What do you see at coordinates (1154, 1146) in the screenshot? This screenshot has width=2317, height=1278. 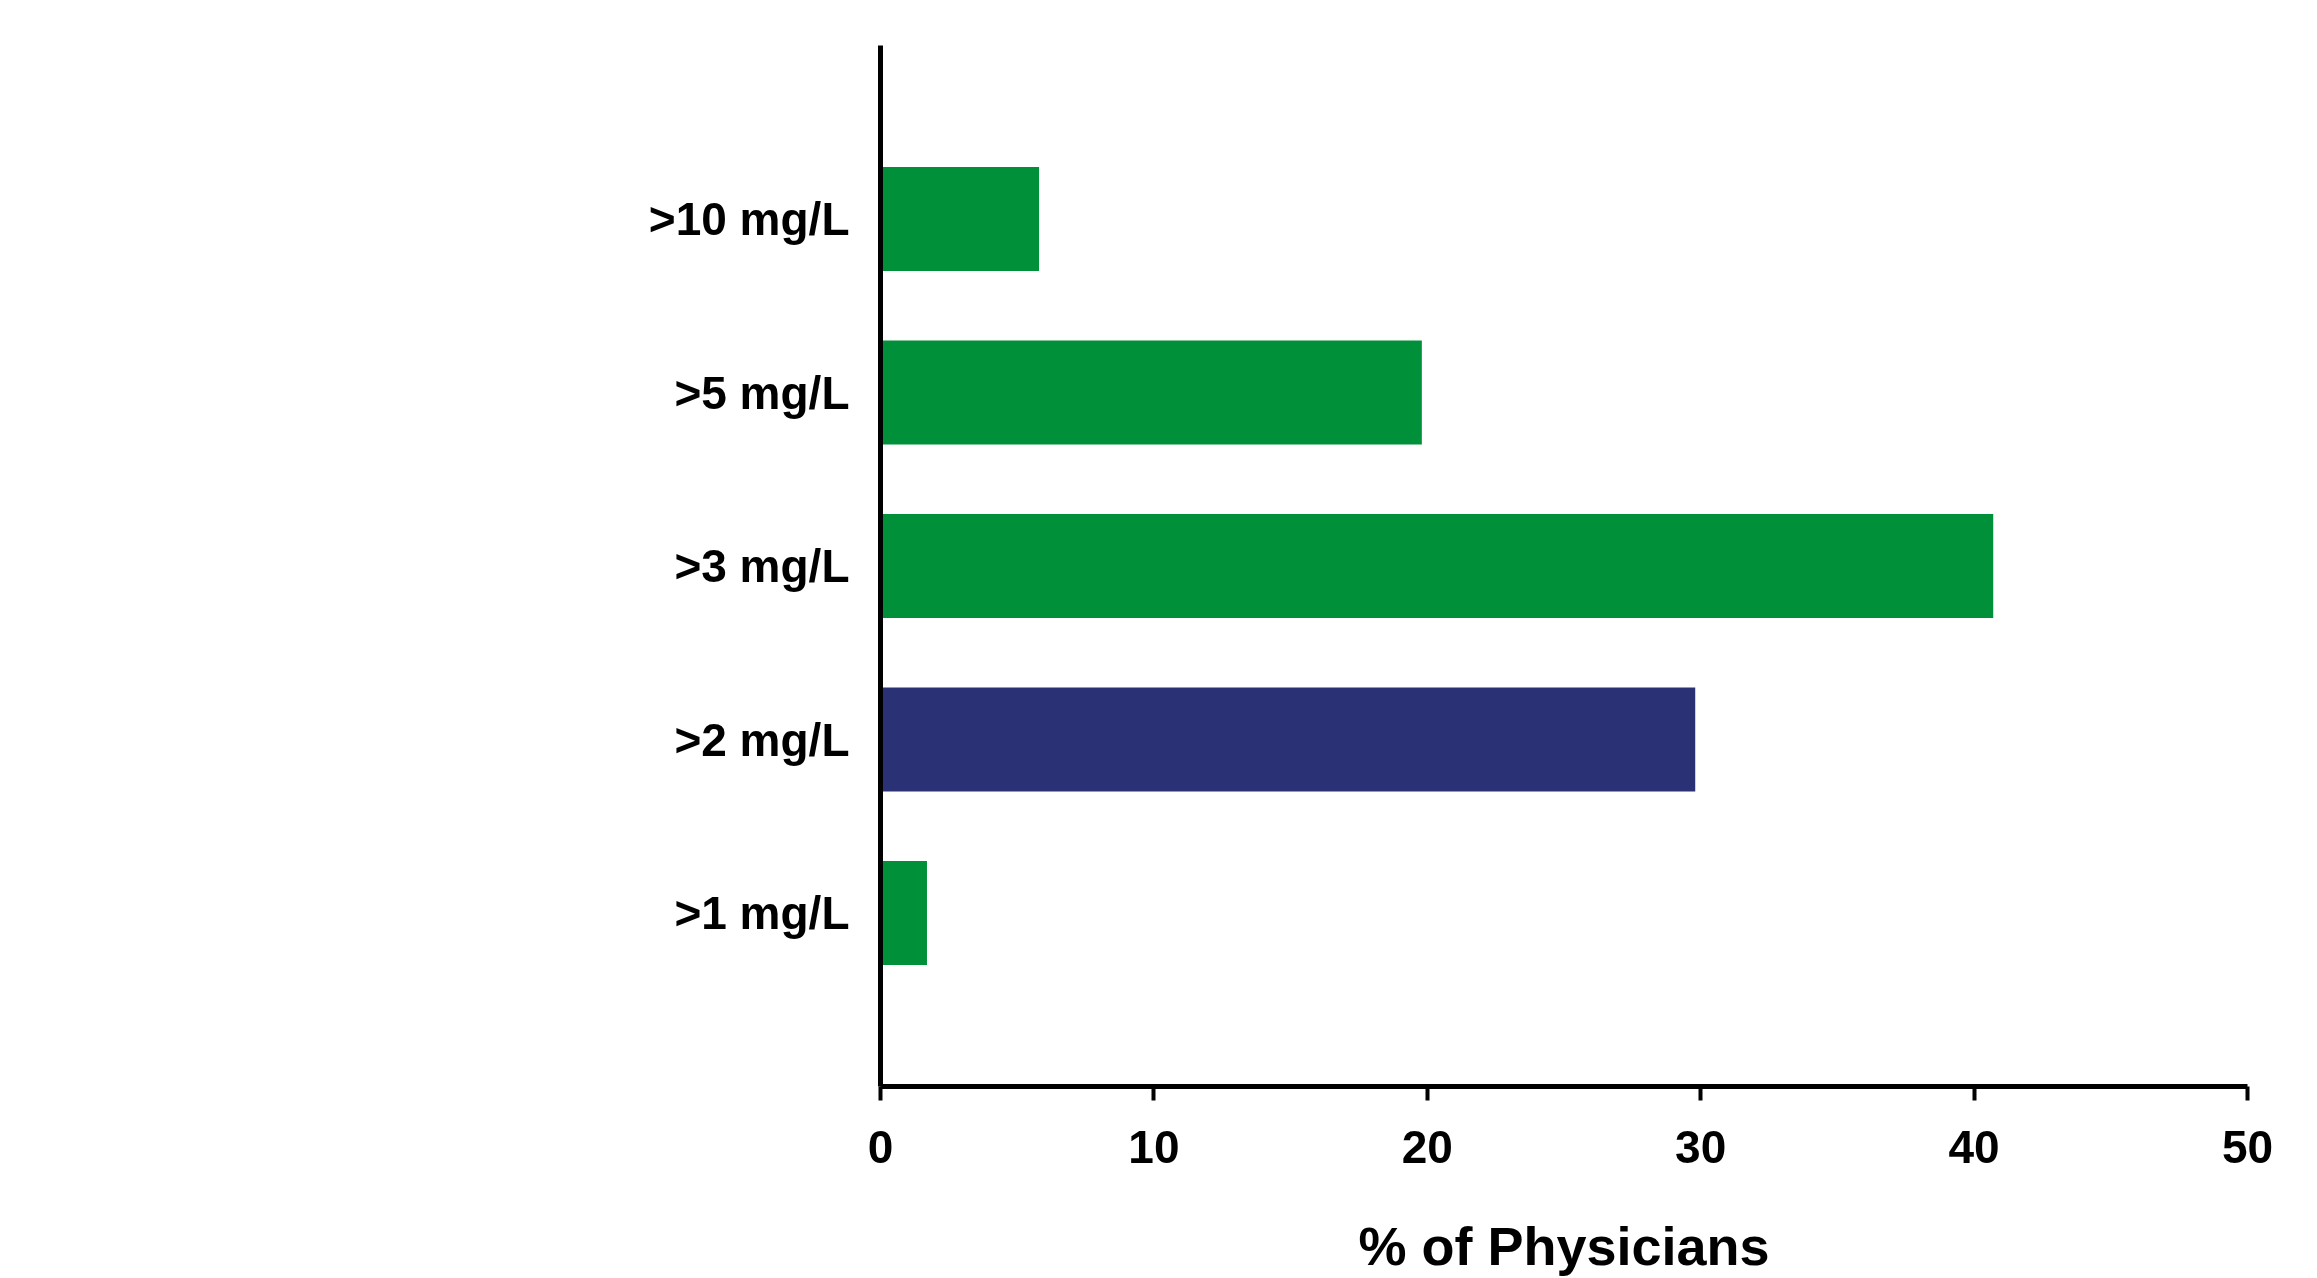 I see `x-tick-label: 10` at bounding box center [1154, 1146].